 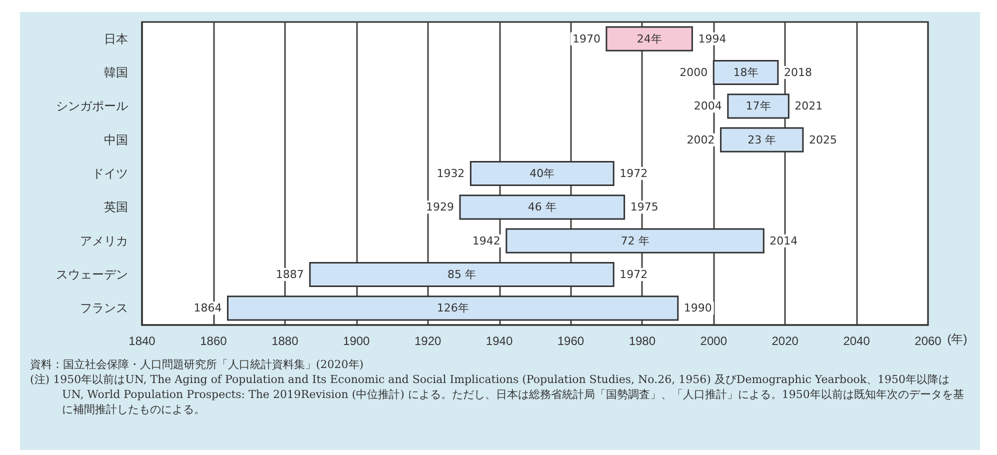 I want to click on data-label: 40年, so click(x=542, y=173).